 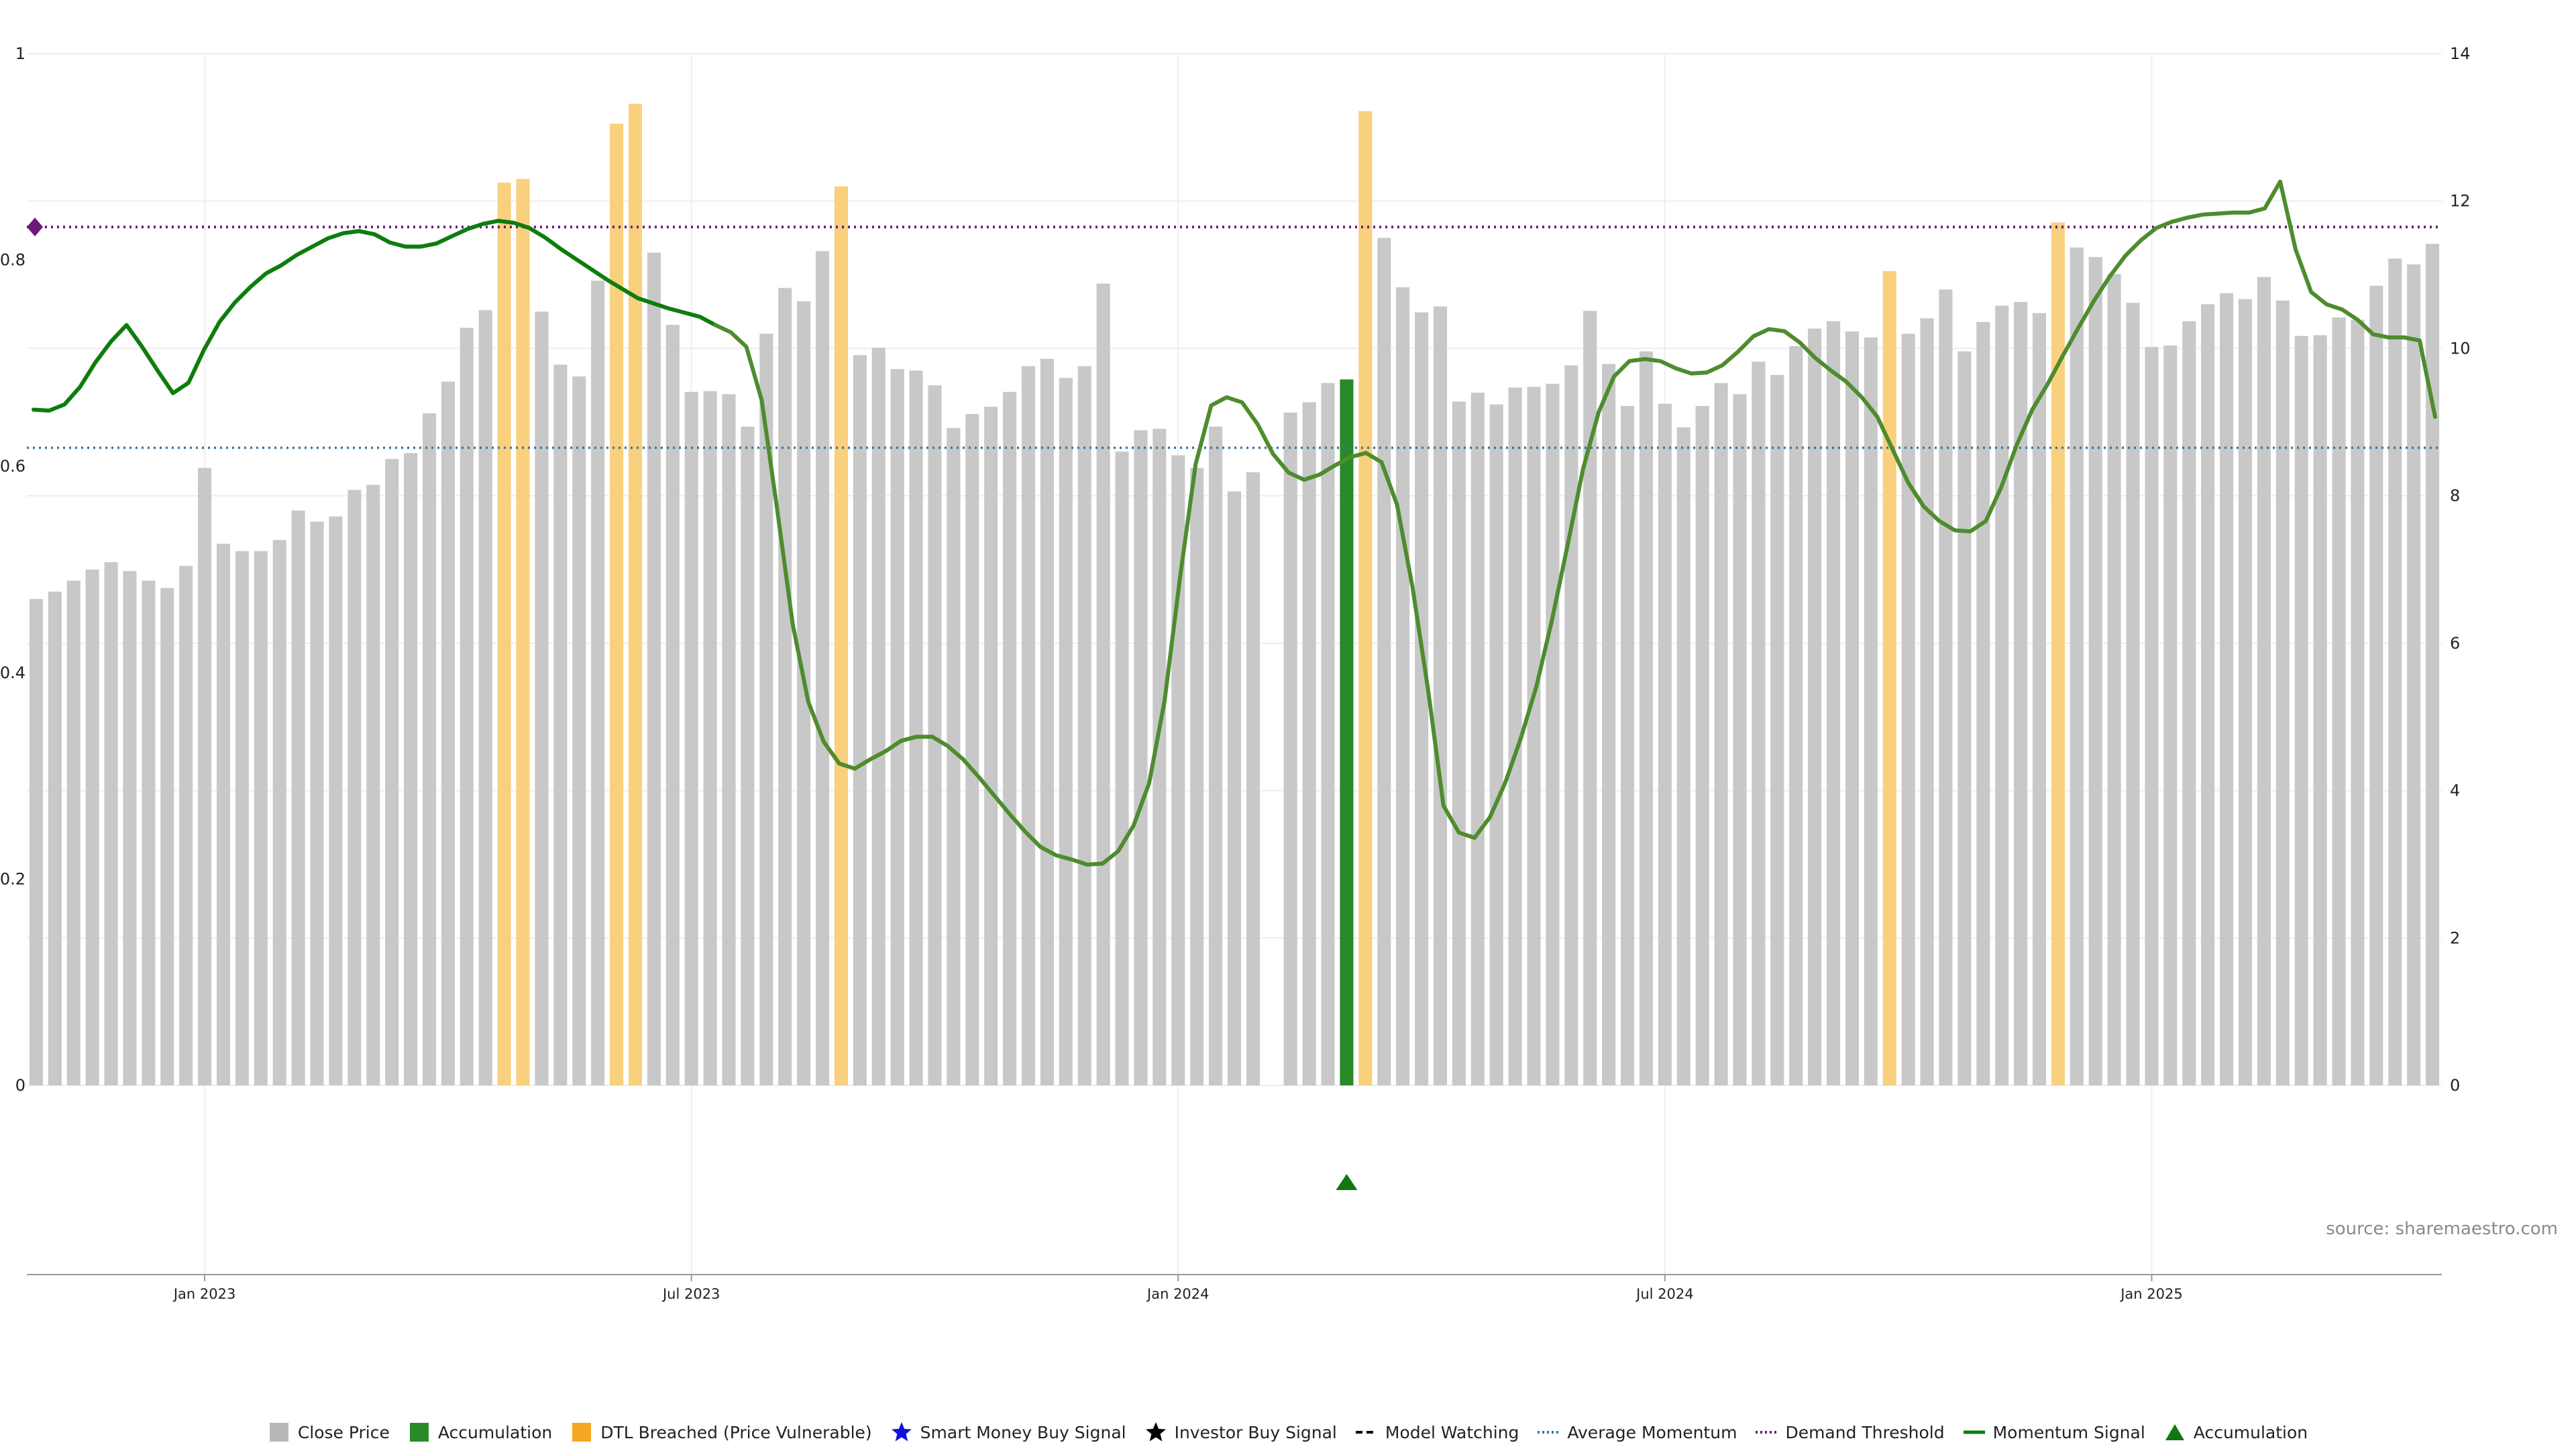 I want to click on accumulation-triangle-marker, so click(x=1347, y=1182).